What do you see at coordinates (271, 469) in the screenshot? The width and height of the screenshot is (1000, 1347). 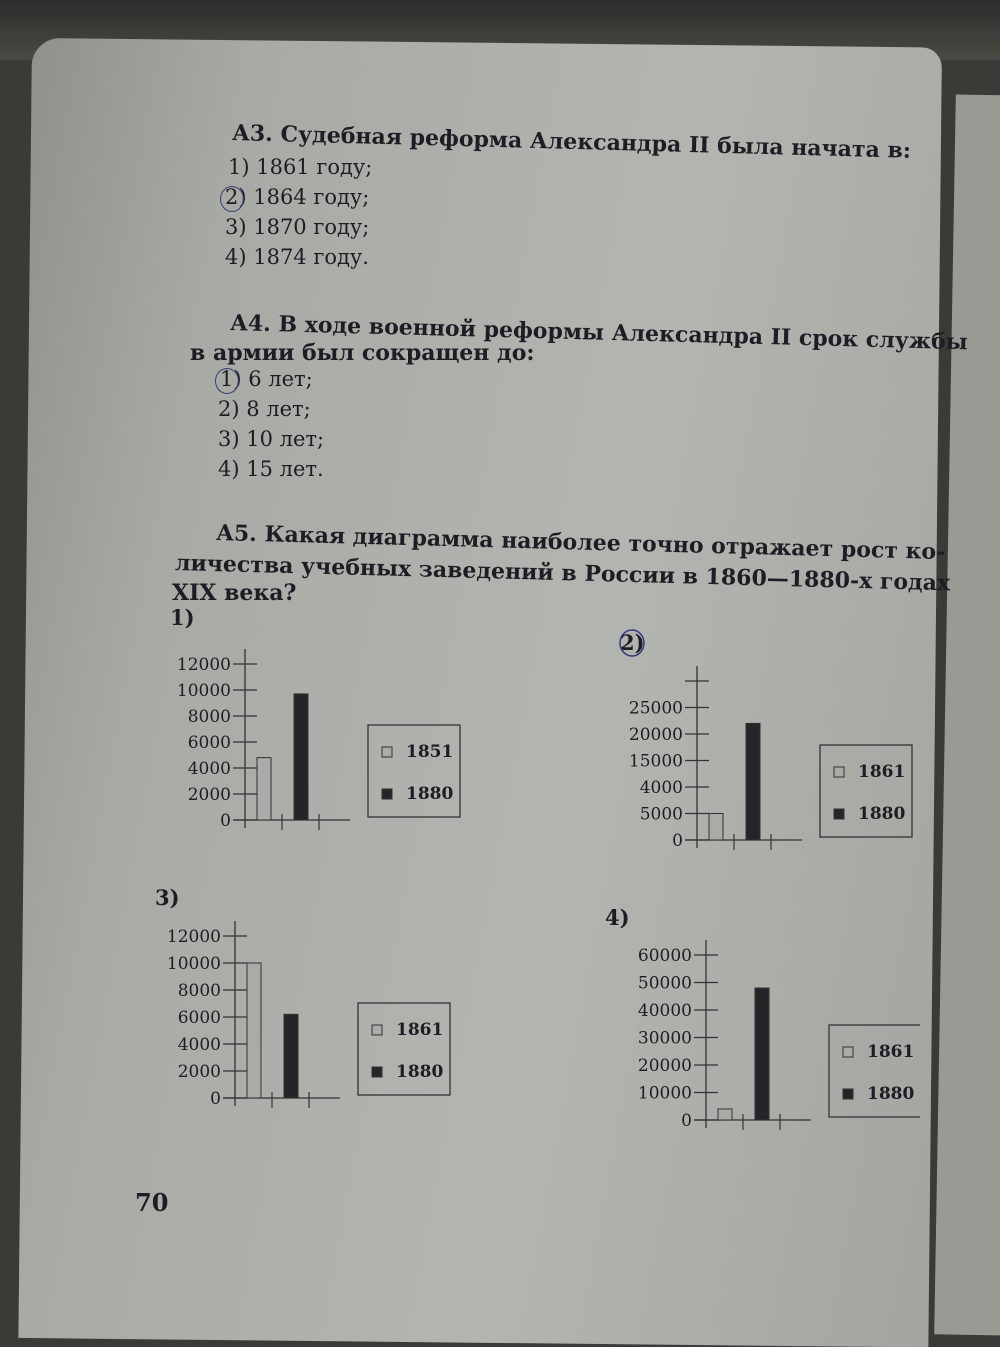 I see `a4-option-4: 4) 15 лет.` at bounding box center [271, 469].